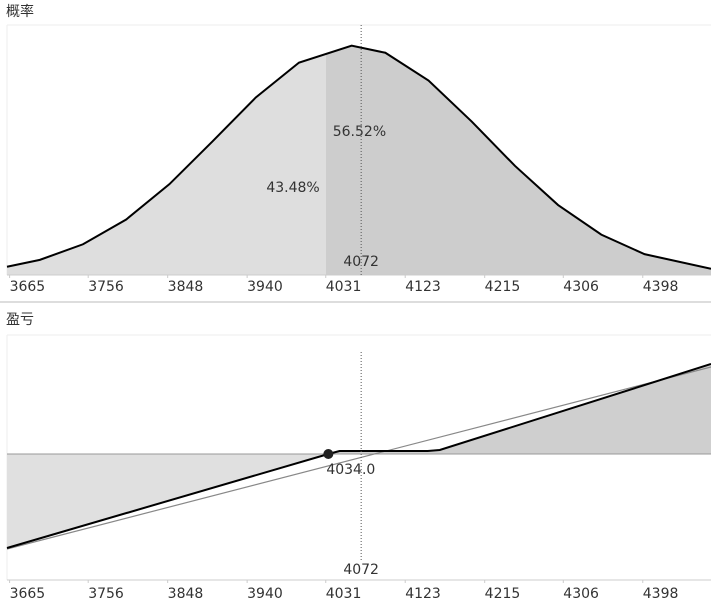 The width and height of the screenshot is (711, 609). Describe the element at coordinates (292, 188) in the screenshot. I see `share-label: 43.48%` at that location.